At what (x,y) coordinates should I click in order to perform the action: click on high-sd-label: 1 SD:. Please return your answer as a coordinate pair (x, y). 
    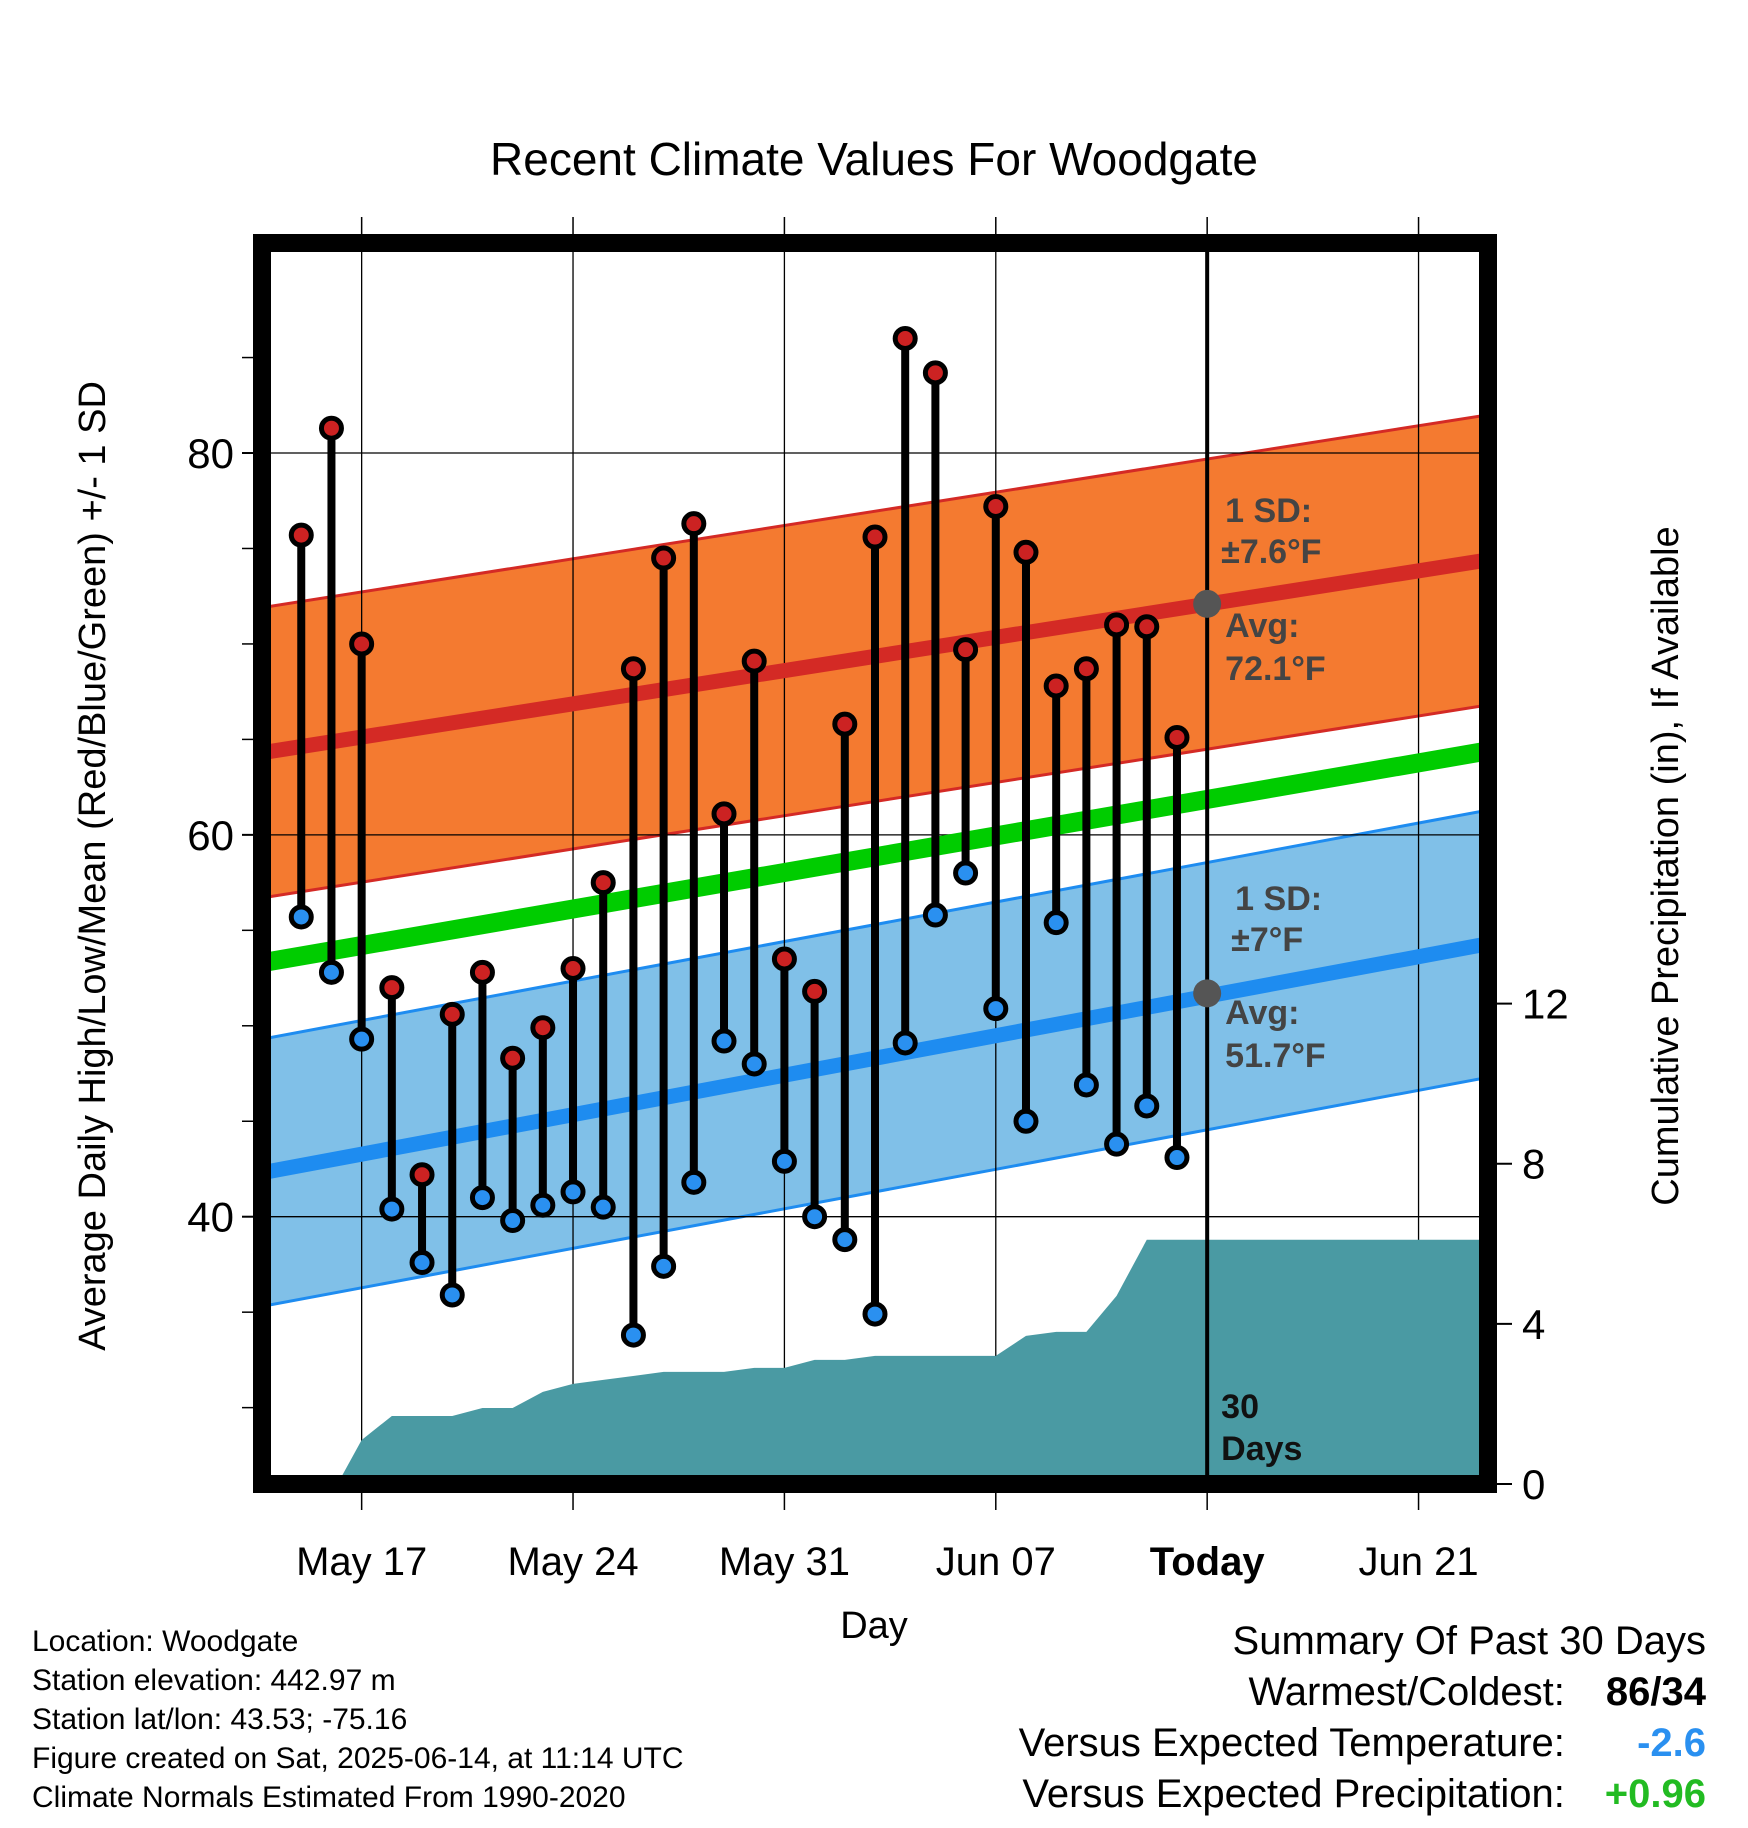
    Looking at the image, I should click on (1268, 511).